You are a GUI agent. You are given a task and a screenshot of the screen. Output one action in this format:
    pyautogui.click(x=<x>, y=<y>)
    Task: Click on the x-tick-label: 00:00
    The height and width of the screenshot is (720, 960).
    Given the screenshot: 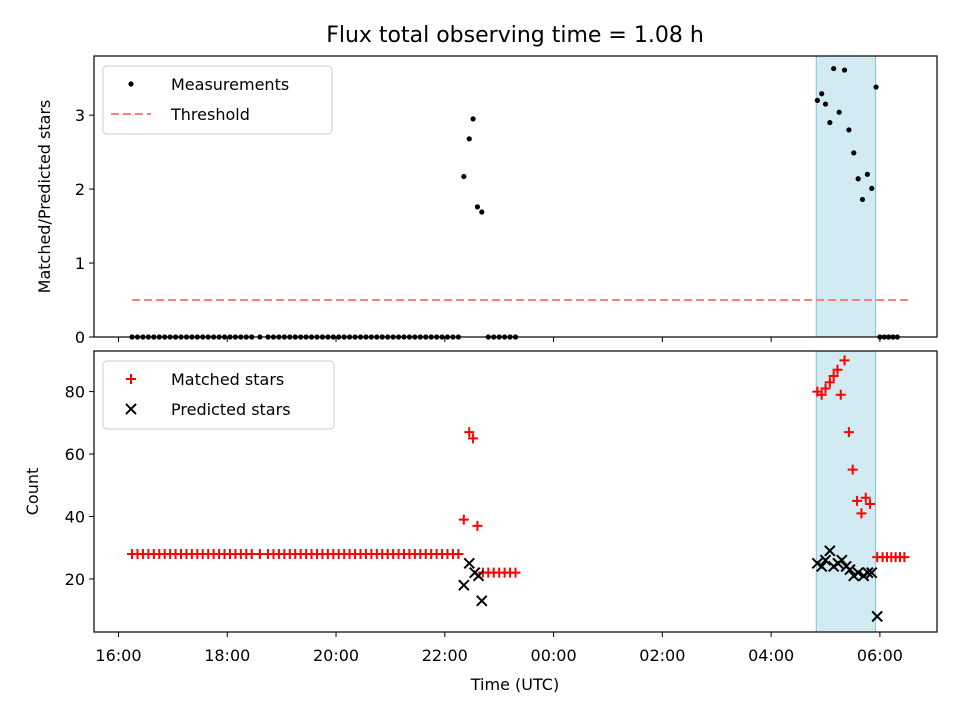 What is the action you would take?
    pyautogui.click(x=554, y=655)
    